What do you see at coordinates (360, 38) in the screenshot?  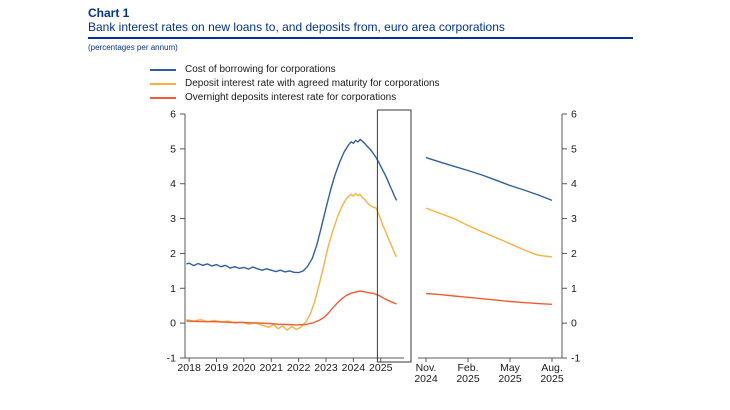 I see `title-divider` at bounding box center [360, 38].